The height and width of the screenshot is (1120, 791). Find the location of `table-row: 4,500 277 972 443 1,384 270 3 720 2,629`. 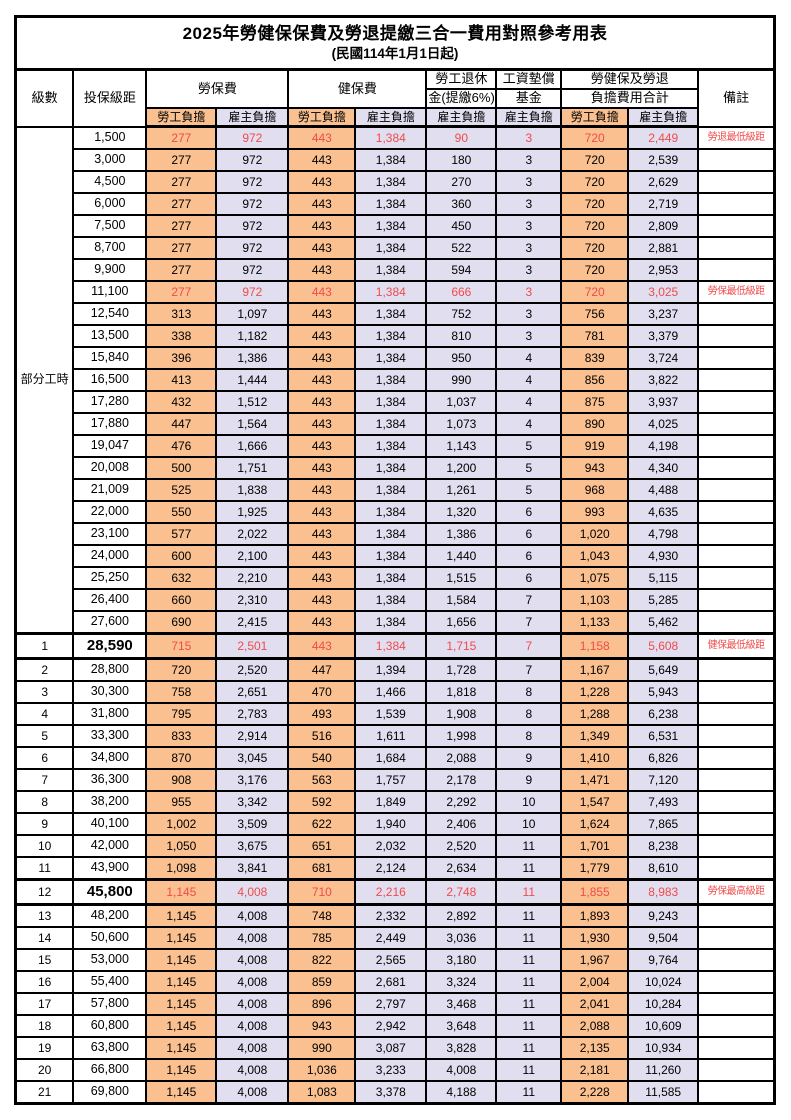

table-row: 4,500 277 972 443 1,384 270 3 720 2,629 is located at coordinates (396, 182).